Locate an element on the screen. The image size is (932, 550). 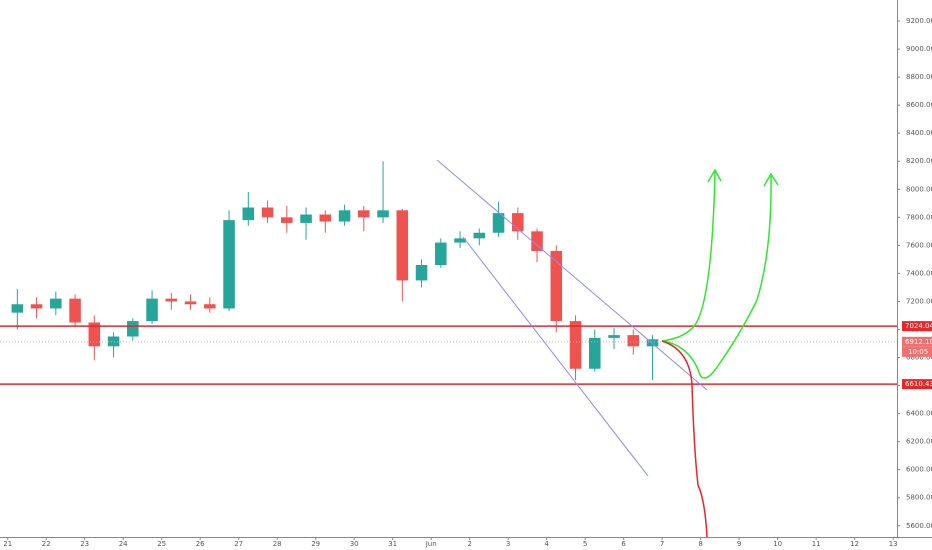
x-tick-label: 4 is located at coordinates (546, 544).